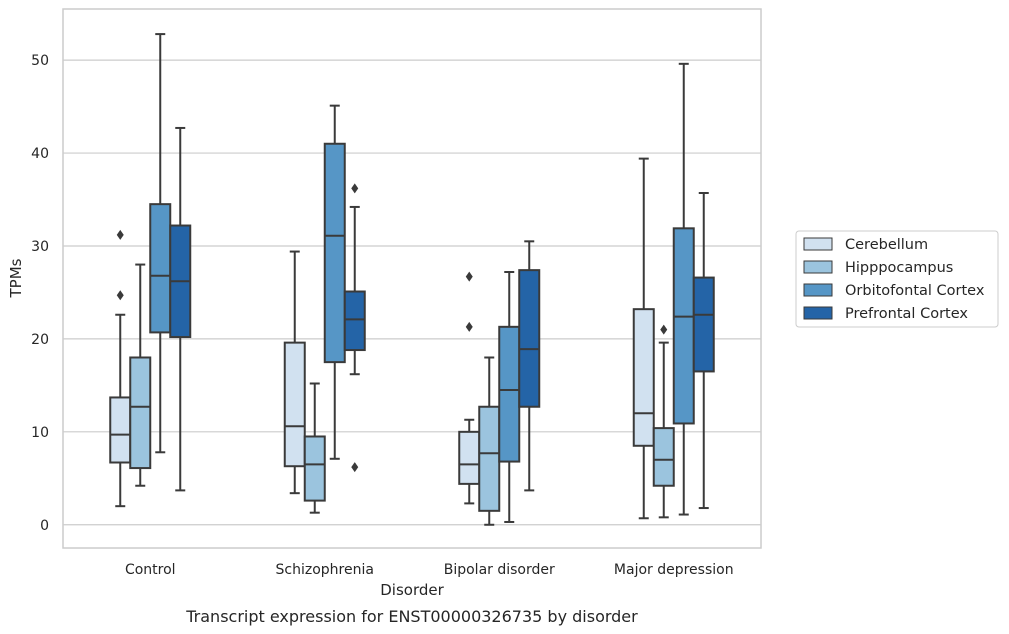 Image resolution: width=1009 pixels, height=634 pixels. I want to click on y-tick-label: 0, so click(44, 526).